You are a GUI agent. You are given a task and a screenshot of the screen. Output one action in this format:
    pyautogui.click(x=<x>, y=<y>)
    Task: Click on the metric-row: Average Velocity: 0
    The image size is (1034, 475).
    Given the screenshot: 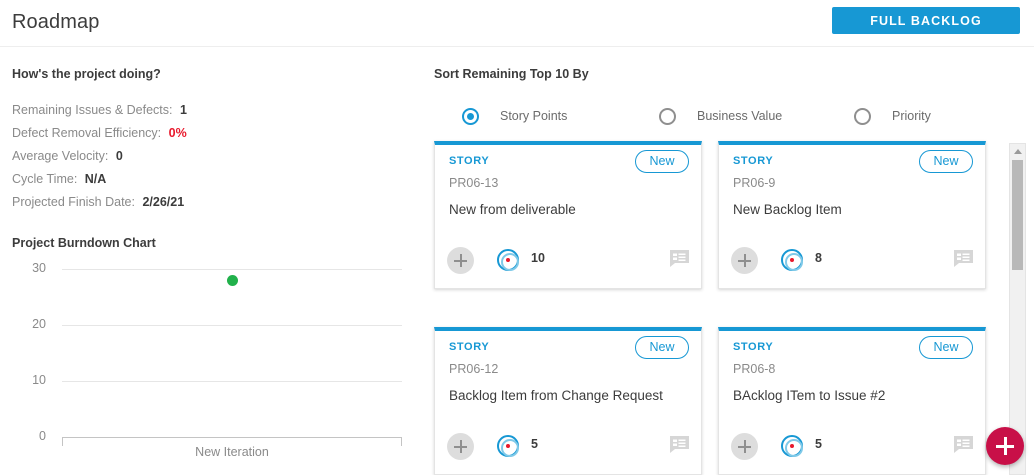 What is the action you would take?
    pyautogui.click(x=212, y=156)
    